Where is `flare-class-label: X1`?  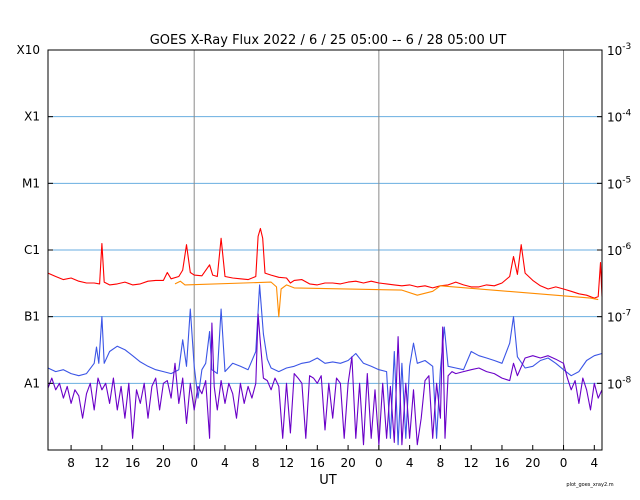
flare-class-label: X1 is located at coordinates (32, 117).